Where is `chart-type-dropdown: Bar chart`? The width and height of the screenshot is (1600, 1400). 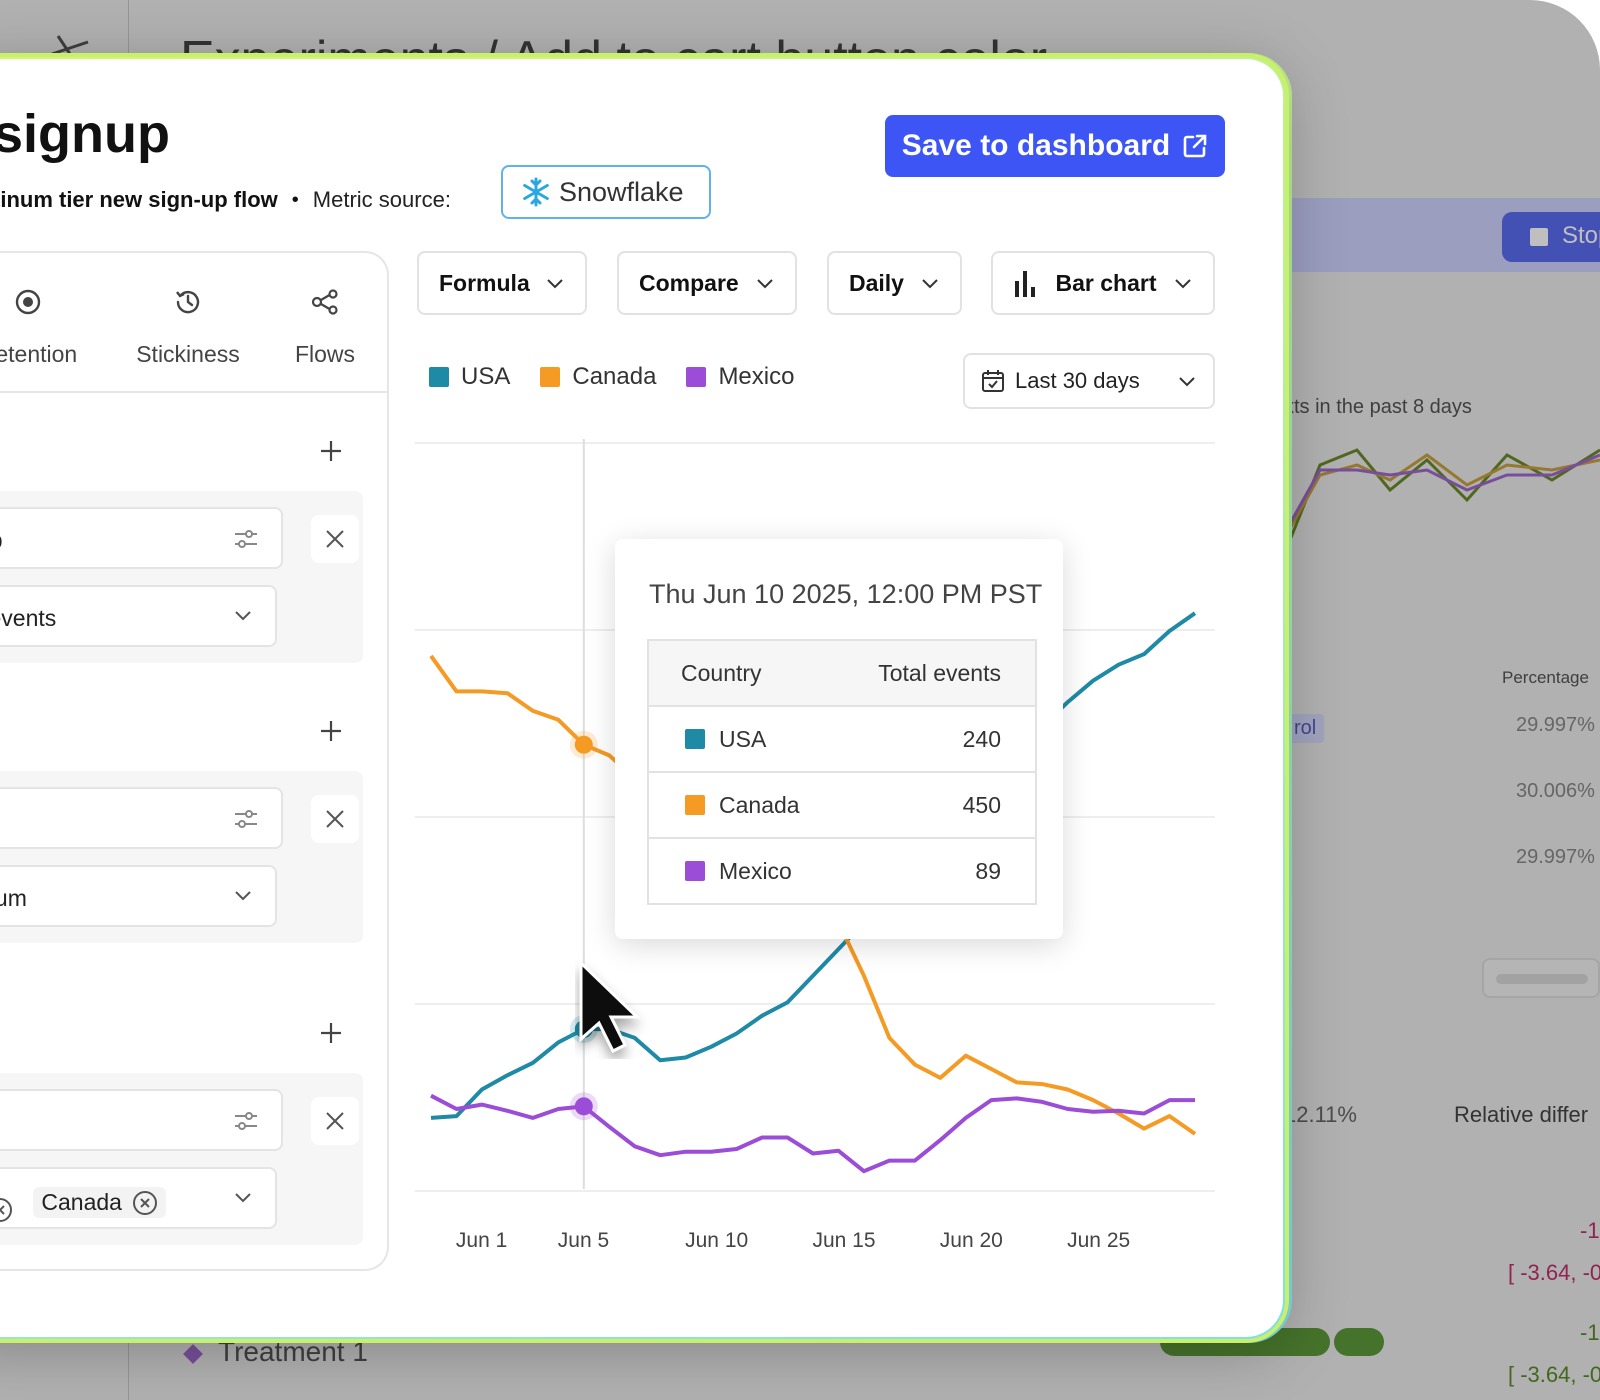 chart-type-dropdown: Bar chart is located at coordinates (1103, 283).